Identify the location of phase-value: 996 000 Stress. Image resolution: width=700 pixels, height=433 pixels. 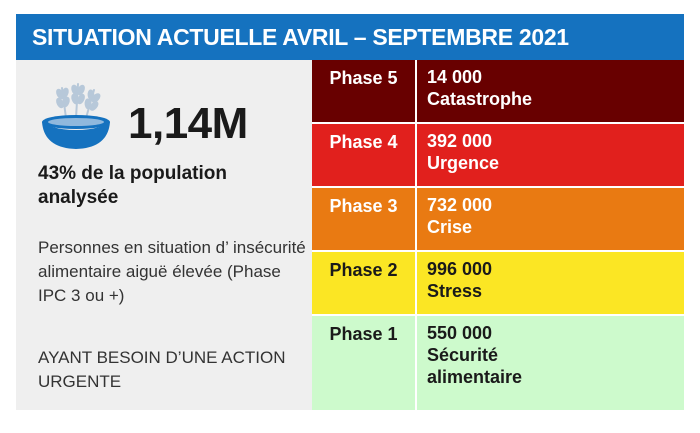
(551, 280).